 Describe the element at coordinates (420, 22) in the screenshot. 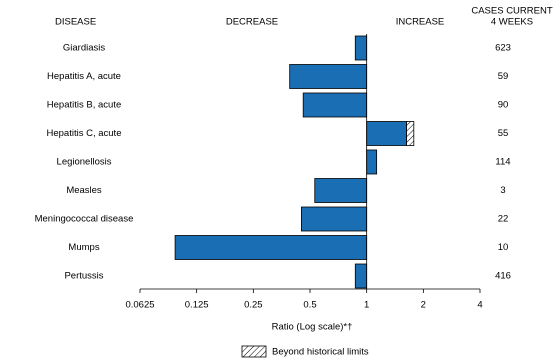

I see `header-increase: INCREASE` at that location.